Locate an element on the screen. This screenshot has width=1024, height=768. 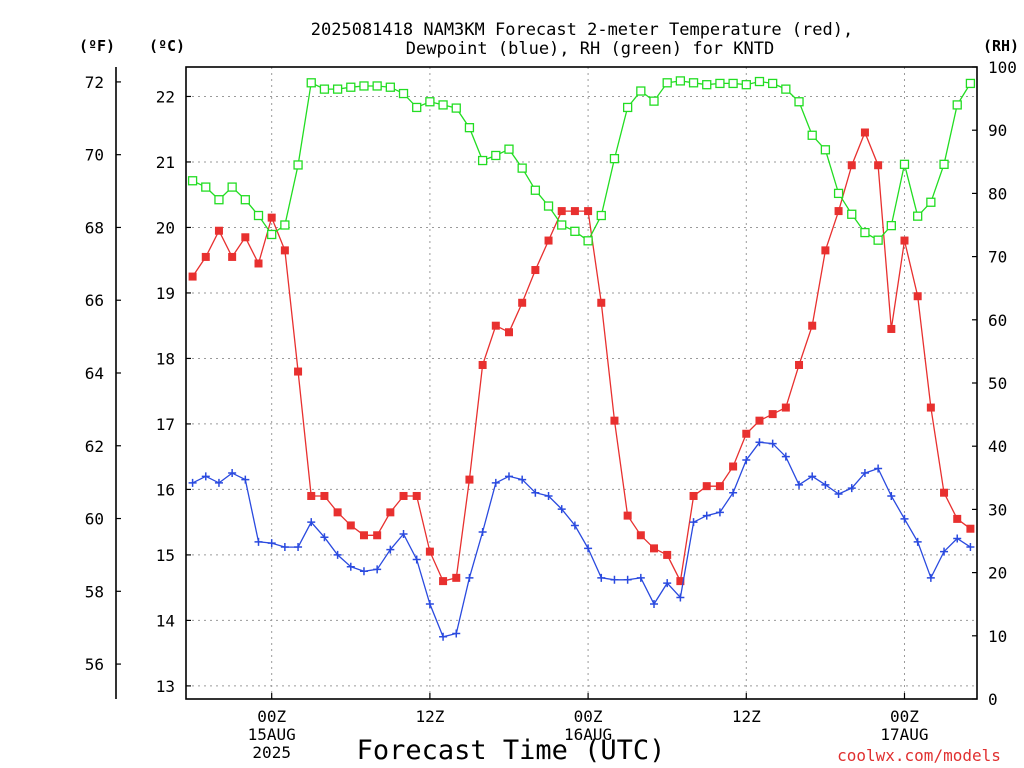
time-tick-label: 17AUG is located at coordinates (904, 734).